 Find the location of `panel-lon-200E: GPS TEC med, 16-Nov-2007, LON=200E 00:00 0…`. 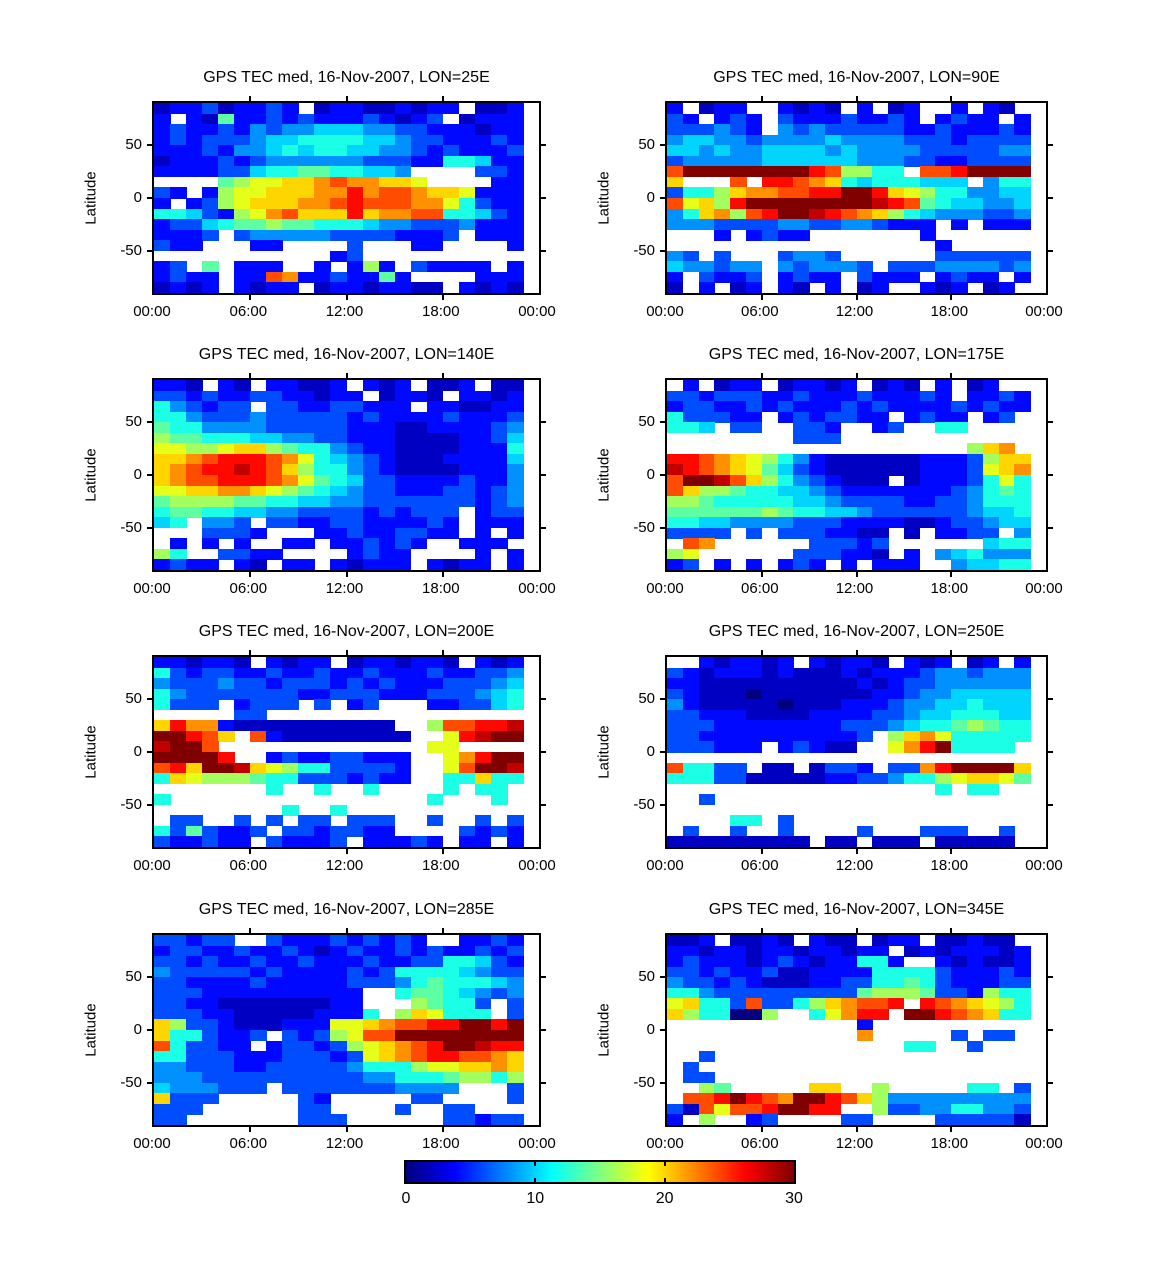

panel-lon-200E: GPS TEC med, 16-Nov-2007, LON=200E 00:00 0… is located at coordinates (319, 748).